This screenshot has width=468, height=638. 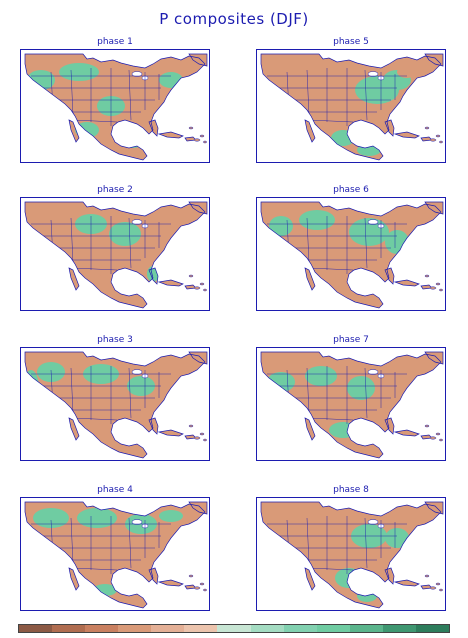 I want to click on map-panel-phase-7: phase 7, so click(x=351, y=409).